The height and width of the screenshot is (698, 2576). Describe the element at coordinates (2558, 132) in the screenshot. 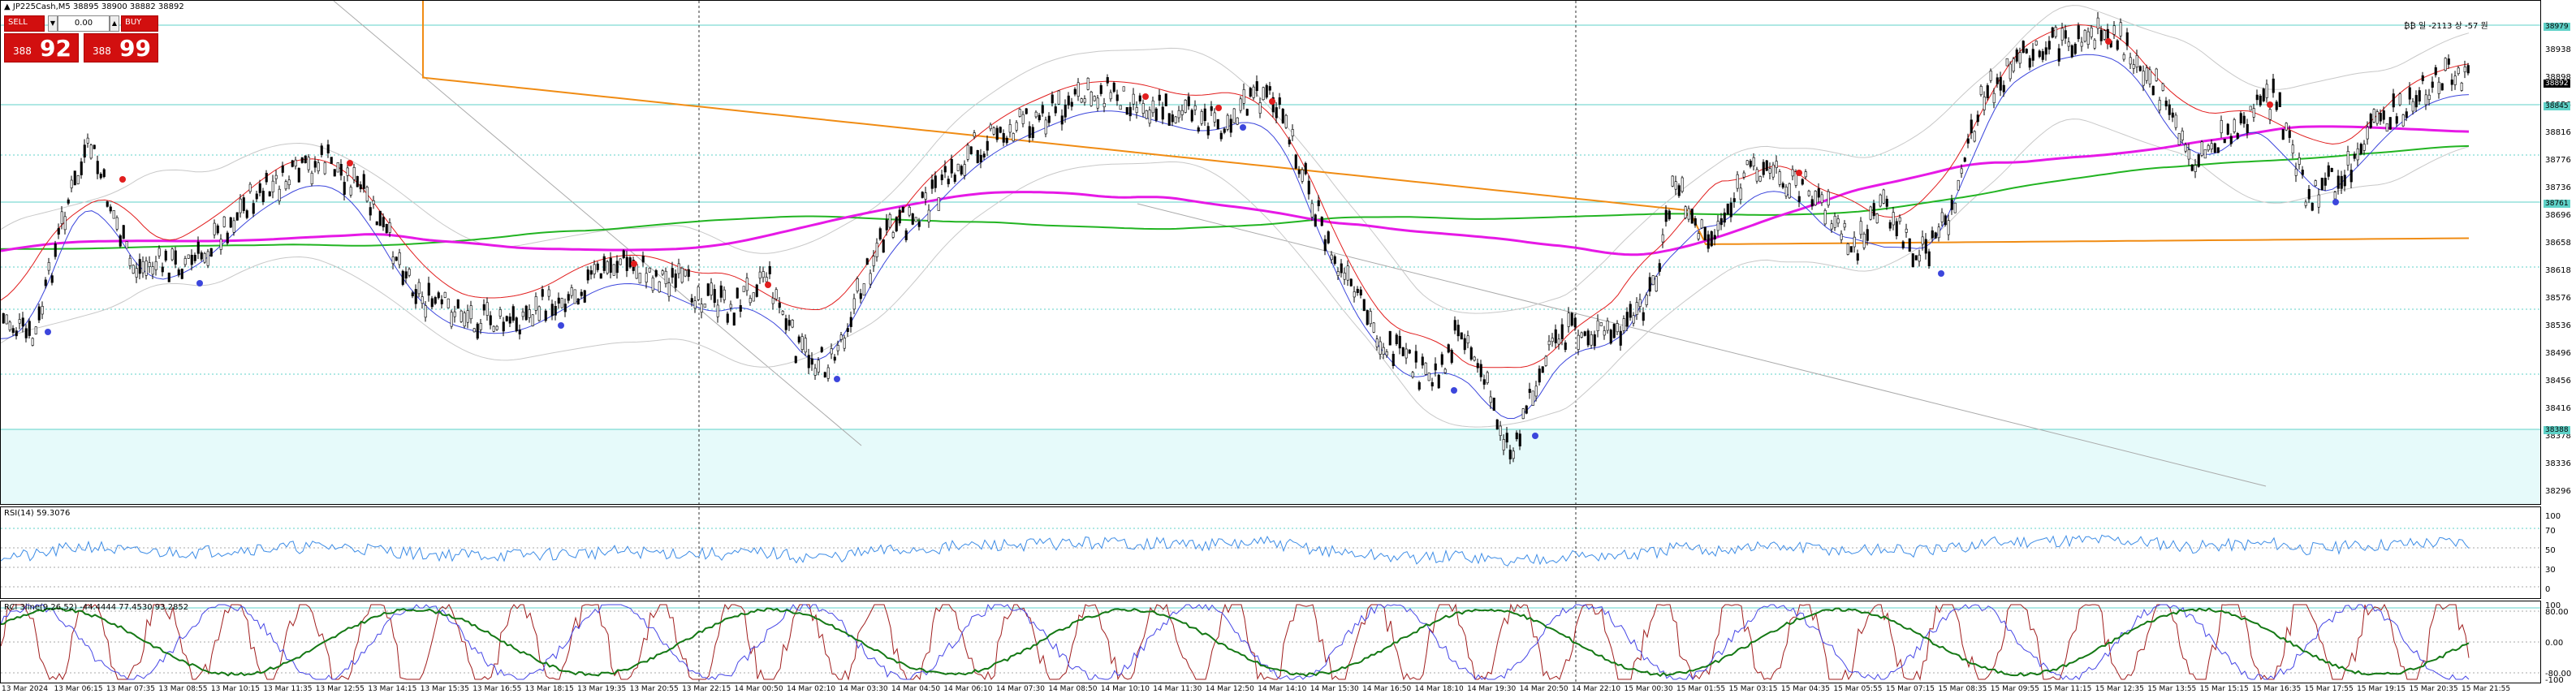

I see `price-tick-label: 38816` at that location.